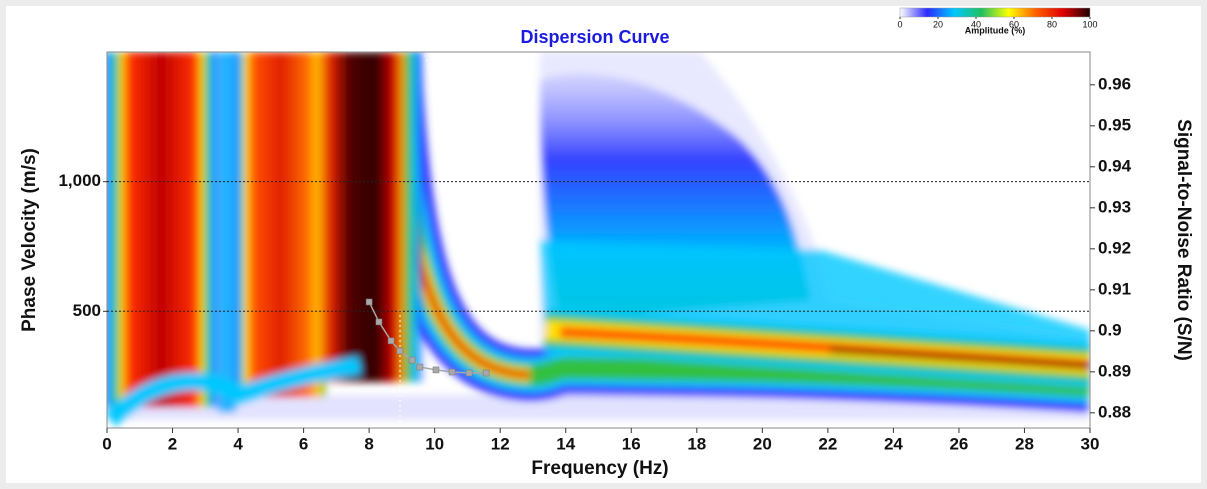 This screenshot has height=489, width=1207. What do you see at coordinates (762, 443) in the screenshot?
I see `x-tick-label: 20` at bounding box center [762, 443].